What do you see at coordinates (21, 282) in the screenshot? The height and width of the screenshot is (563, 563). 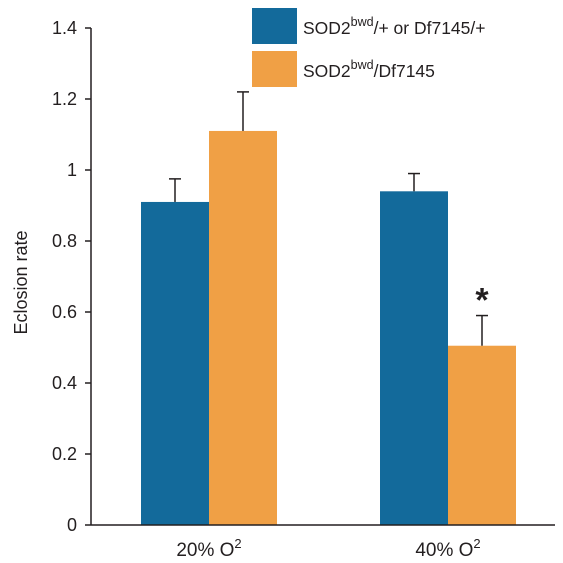 I see `y-axis-title: Eclosion rate` at bounding box center [21, 282].